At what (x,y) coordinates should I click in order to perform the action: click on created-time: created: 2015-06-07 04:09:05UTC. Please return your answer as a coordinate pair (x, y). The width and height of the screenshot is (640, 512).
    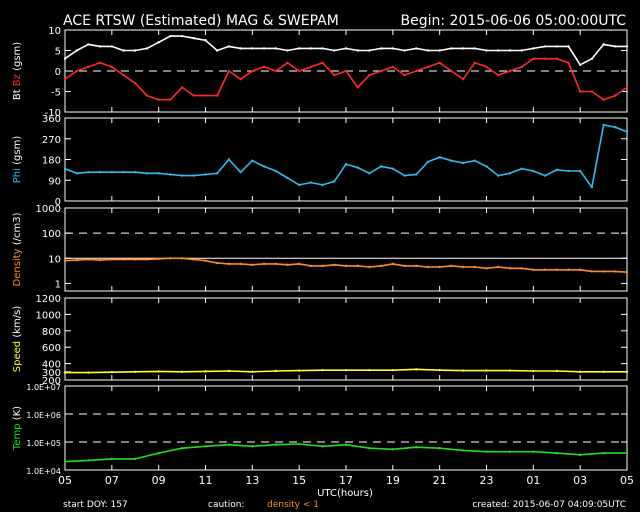
    Looking at the image, I should click on (549, 505).